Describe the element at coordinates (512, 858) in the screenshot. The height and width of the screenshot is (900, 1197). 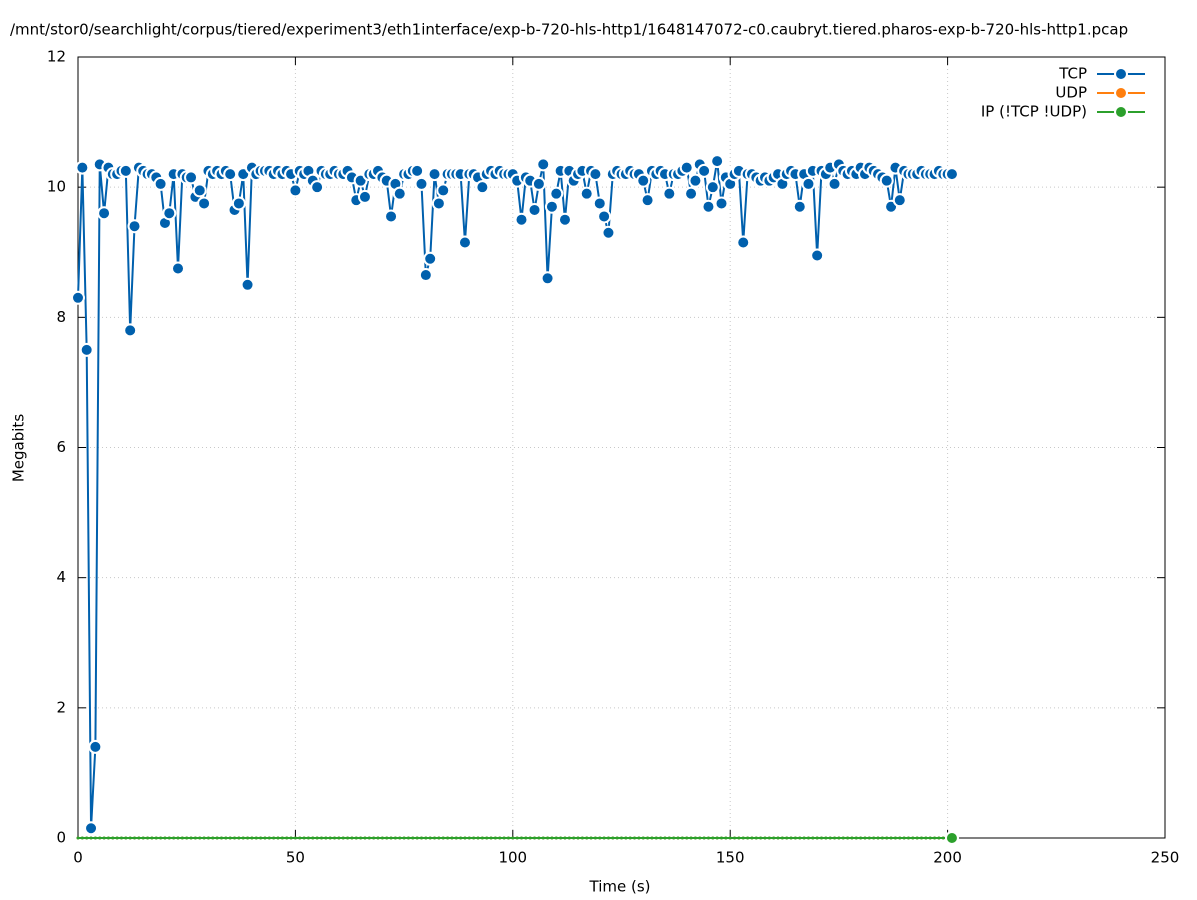
I see `x-tick-label: 100` at that location.